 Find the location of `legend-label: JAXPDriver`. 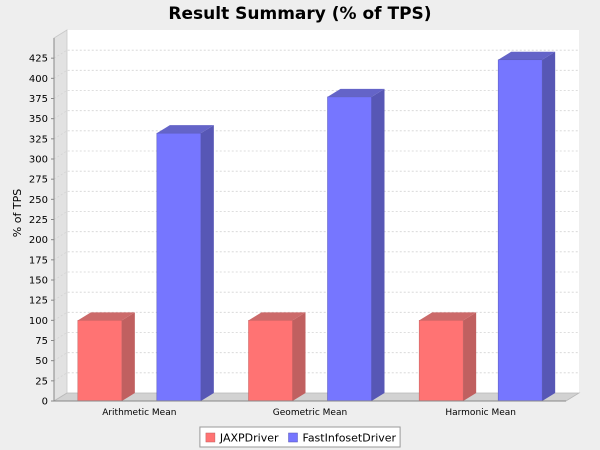

legend-label: JAXPDriver is located at coordinates (249, 438).